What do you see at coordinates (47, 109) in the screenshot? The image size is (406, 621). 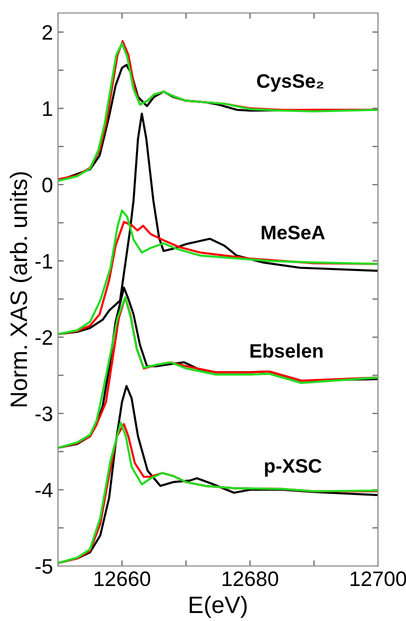 I see `y-tick-label: 1` at bounding box center [47, 109].